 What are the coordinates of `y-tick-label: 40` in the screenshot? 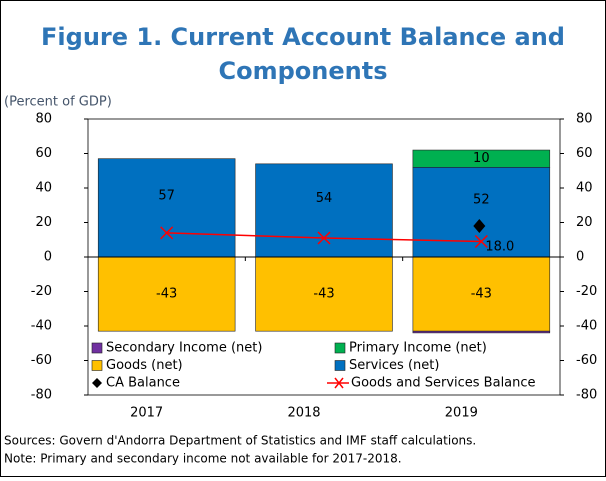 It's located at (43, 188).